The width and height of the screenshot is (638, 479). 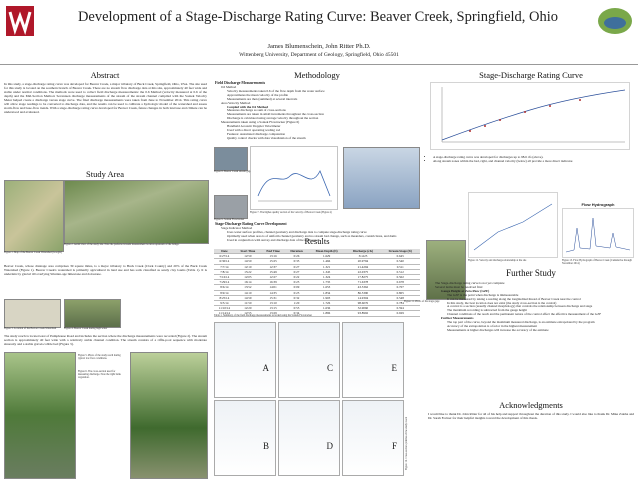 What do you see at coordinates (465, 290) in the screenshot?
I see `list-item: Gauge Height at Zero Flow (GZF)` at bounding box center [465, 290].